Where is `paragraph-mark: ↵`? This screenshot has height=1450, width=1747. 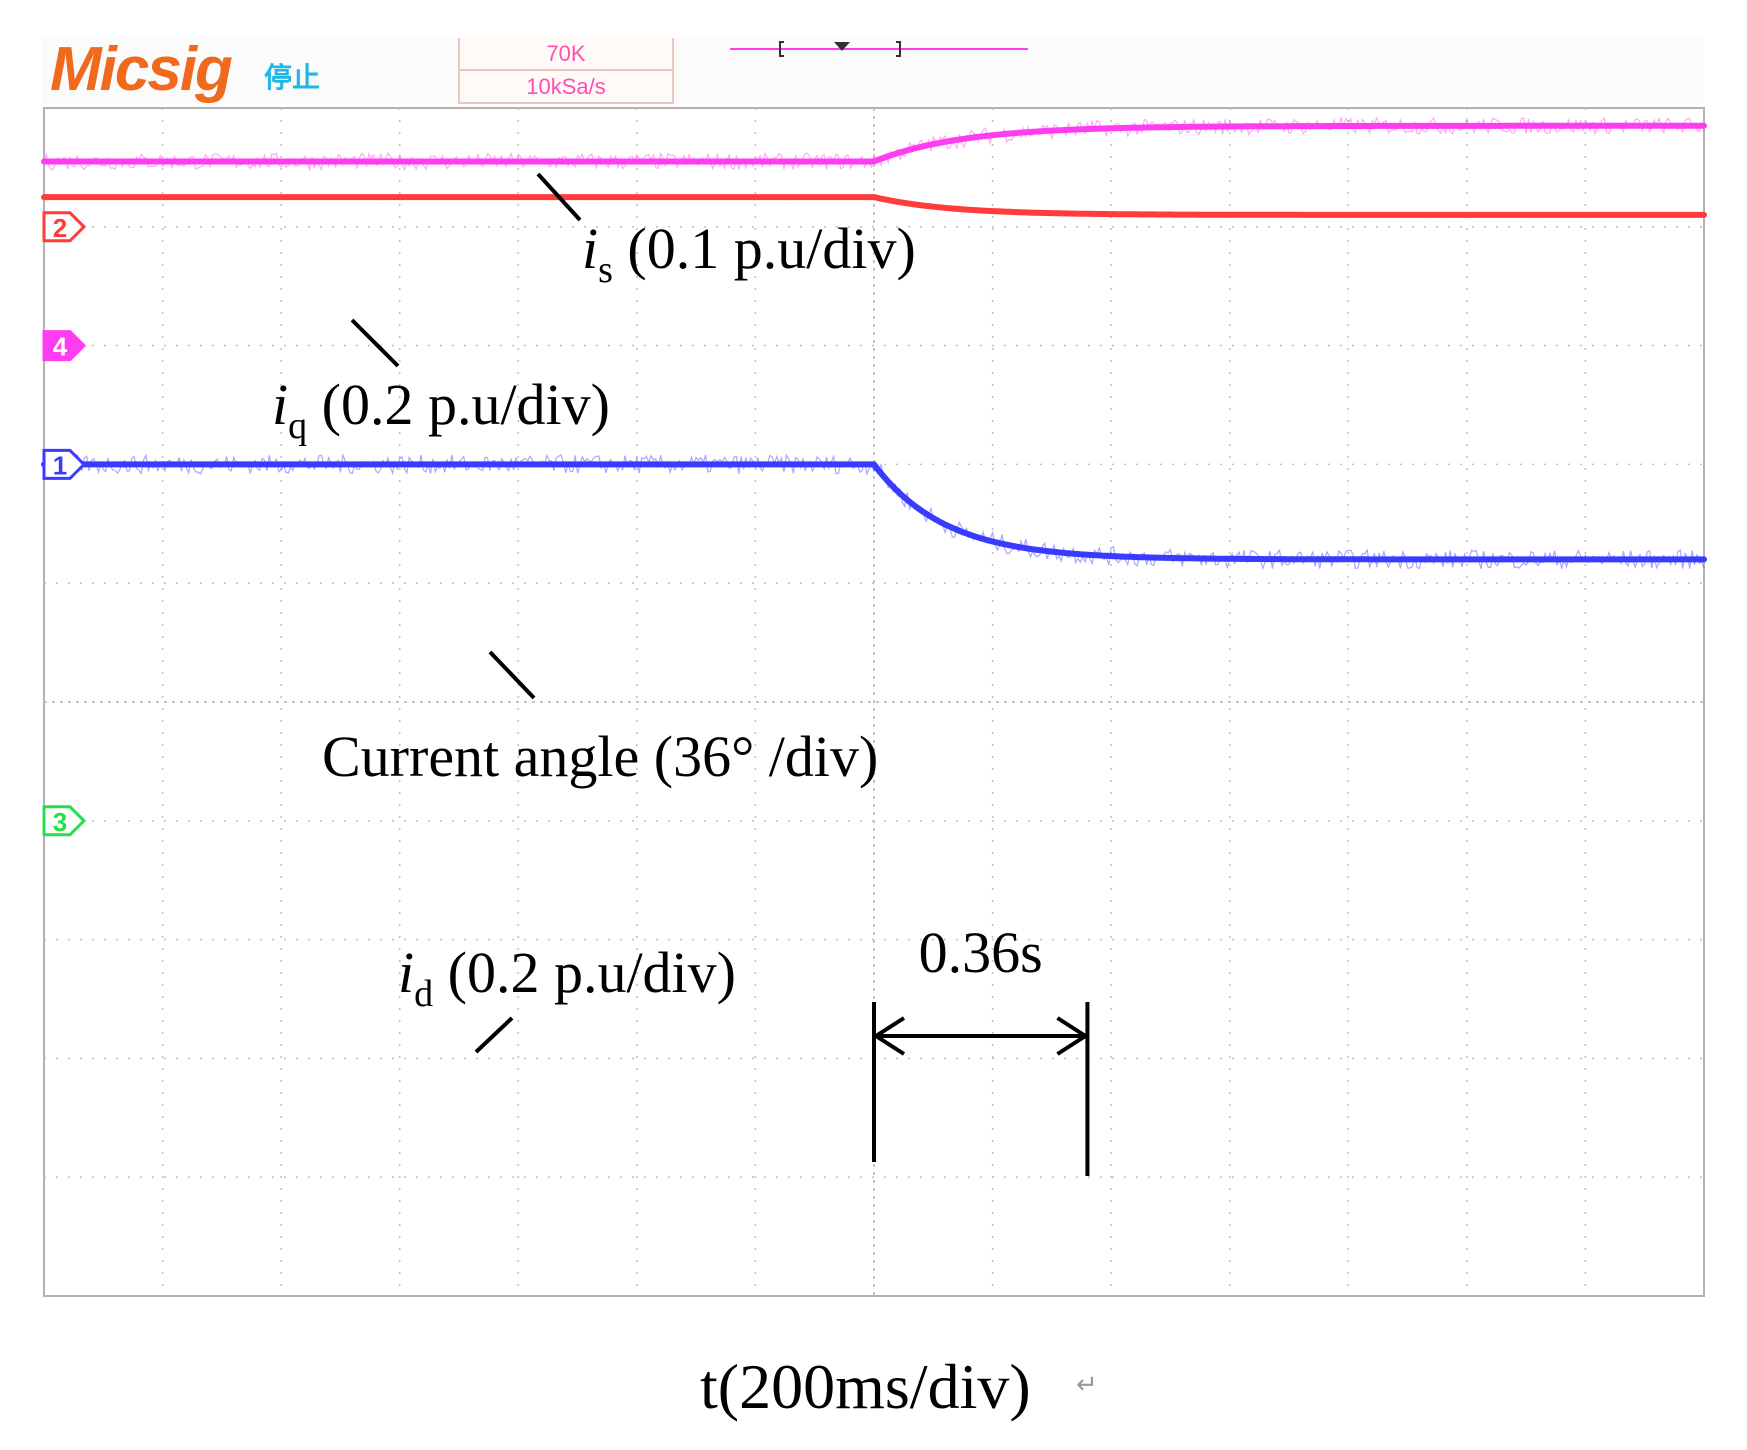
paragraph-mark: ↵ is located at coordinates (1087, 1384).